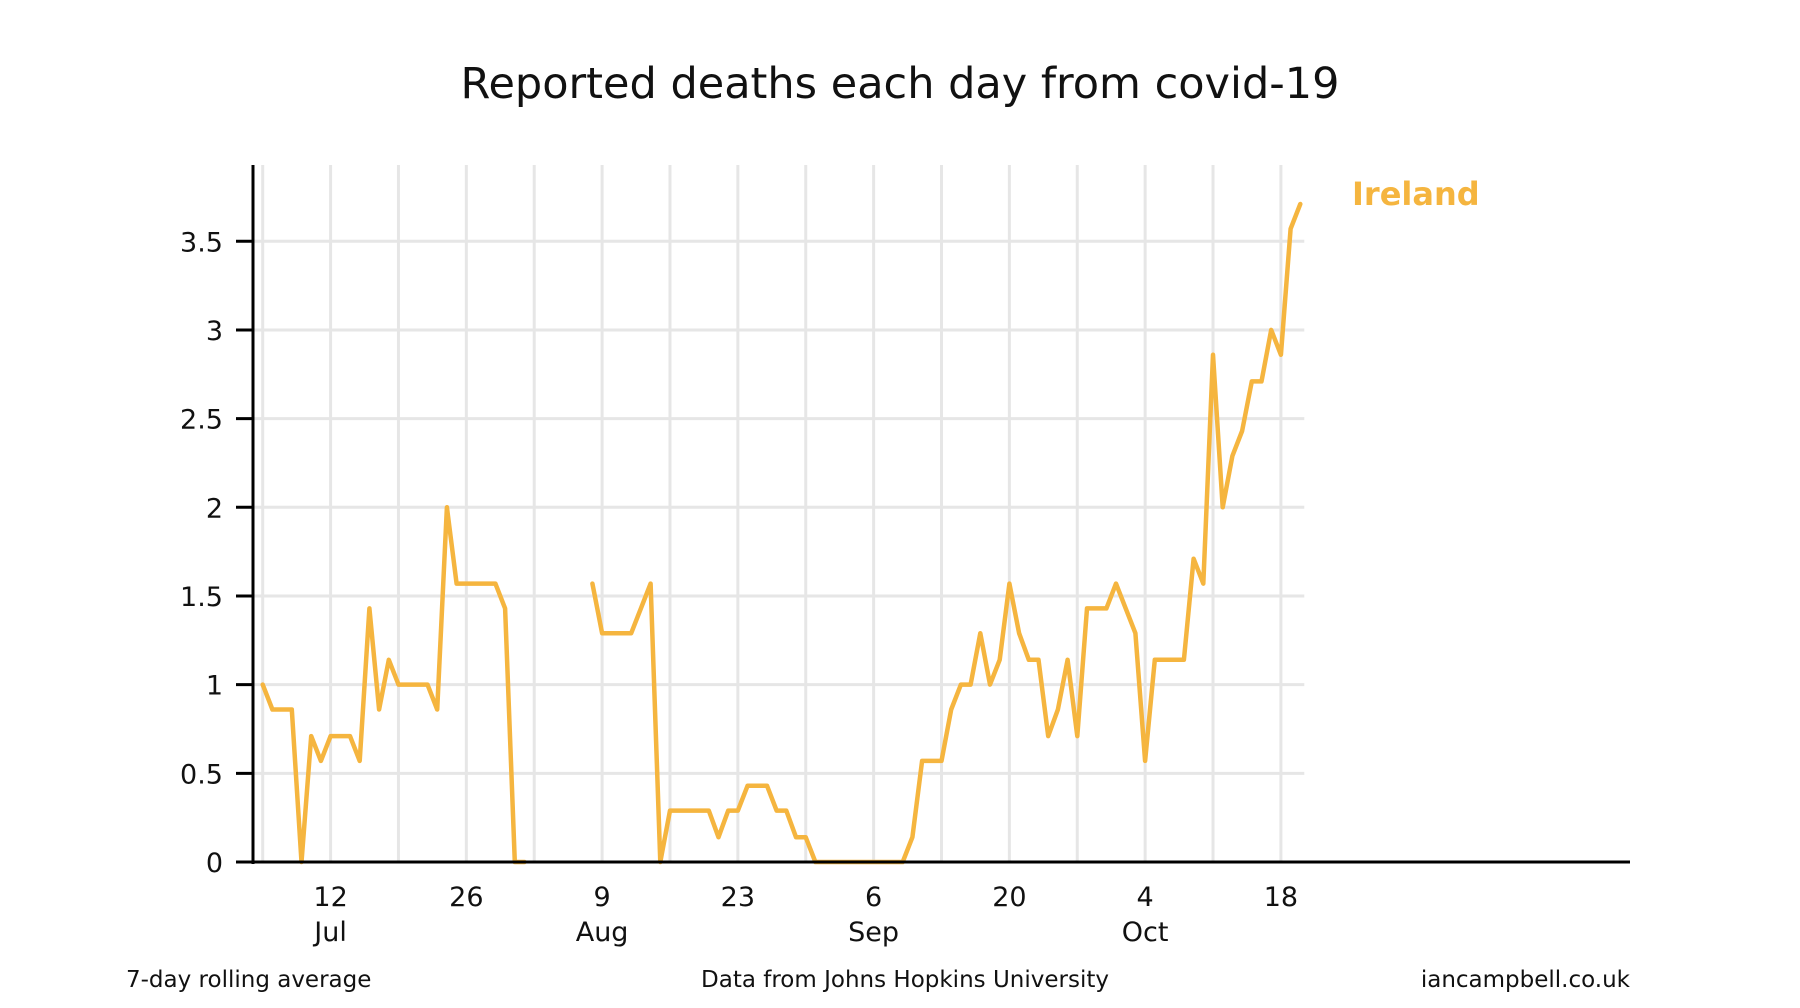 The height and width of the screenshot is (1008, 1800). What do you see at coordinates (329, 932) in the screenshot?
I see `x-tick-month-label: Jul` at bounding box center [329, 932].